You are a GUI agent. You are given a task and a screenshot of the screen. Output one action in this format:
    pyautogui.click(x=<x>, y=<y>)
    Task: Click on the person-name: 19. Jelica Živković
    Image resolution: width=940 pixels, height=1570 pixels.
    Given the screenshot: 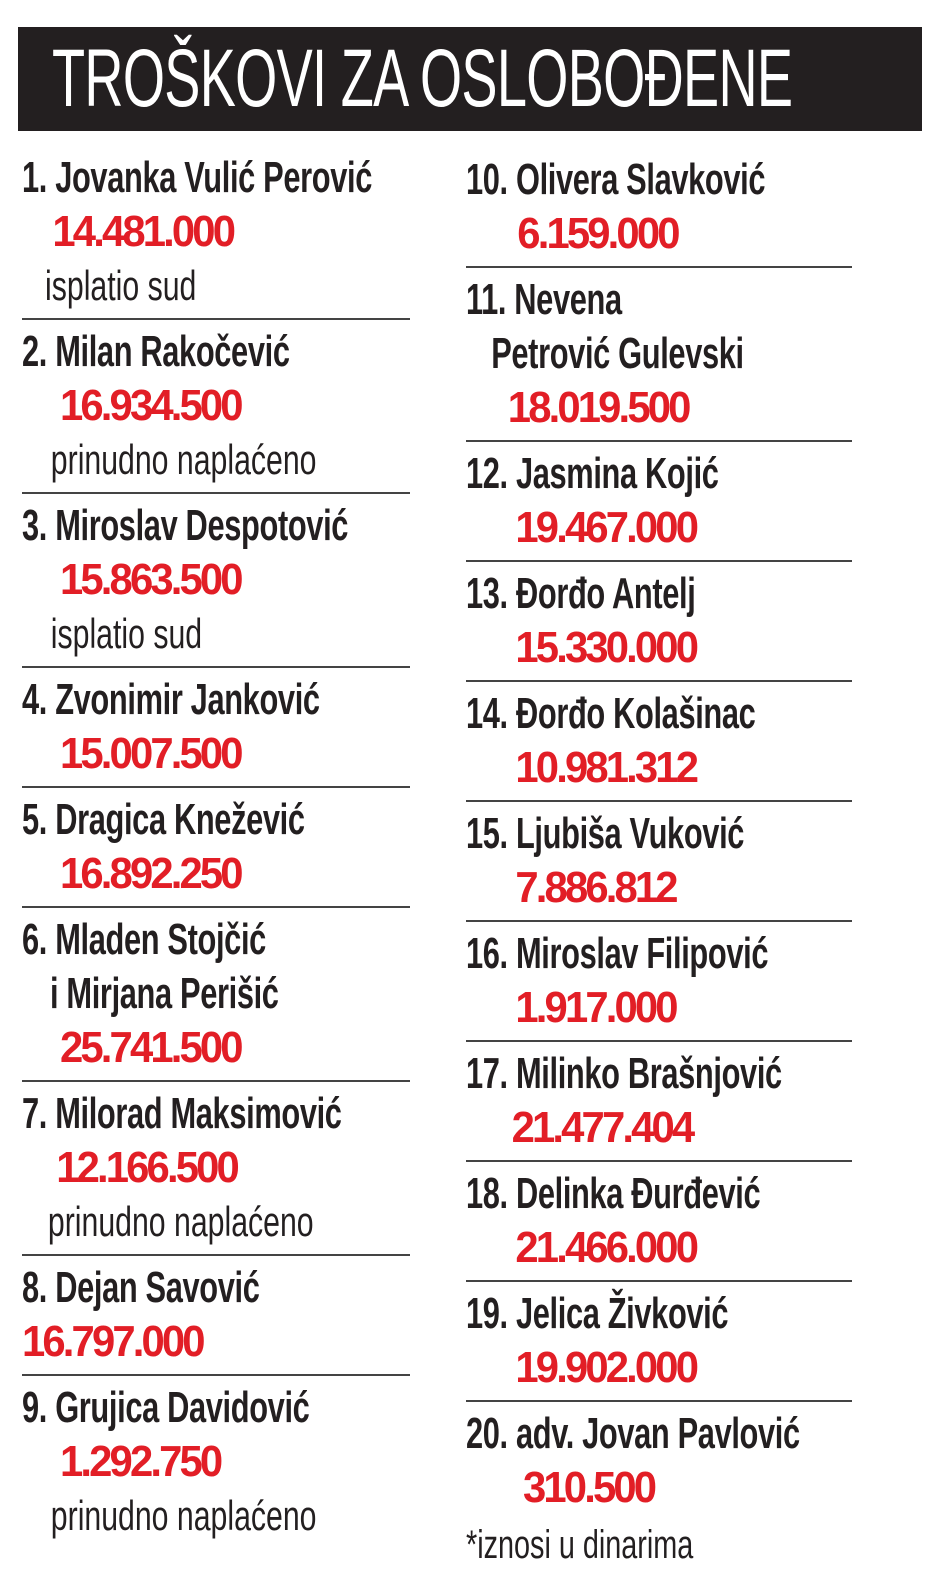 What is the action you would take?
    pyautogui.click(x=597, y=1313)
    